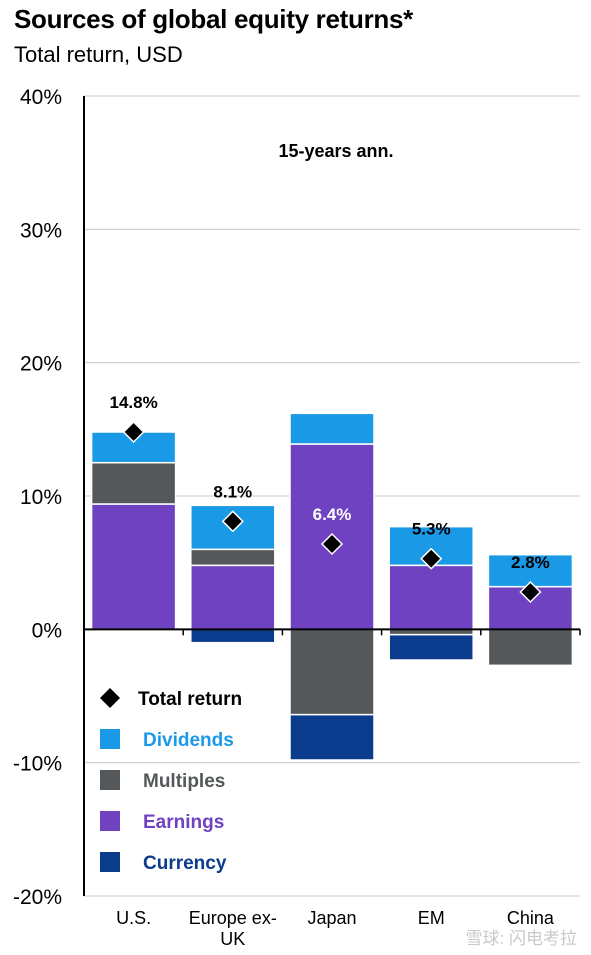 Image resolution: width=591 pixels, height=955 pixels. Describe the element at coordinates (431, 918) in the screenshot. I see `x-category-label: EM` at that location.